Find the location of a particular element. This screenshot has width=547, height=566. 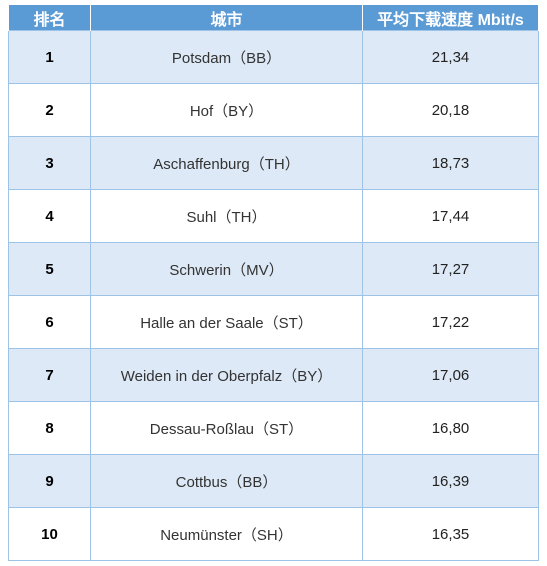

table-row: 9 Cottbus（BB） 16,39 is located at coordinates (273, 481).